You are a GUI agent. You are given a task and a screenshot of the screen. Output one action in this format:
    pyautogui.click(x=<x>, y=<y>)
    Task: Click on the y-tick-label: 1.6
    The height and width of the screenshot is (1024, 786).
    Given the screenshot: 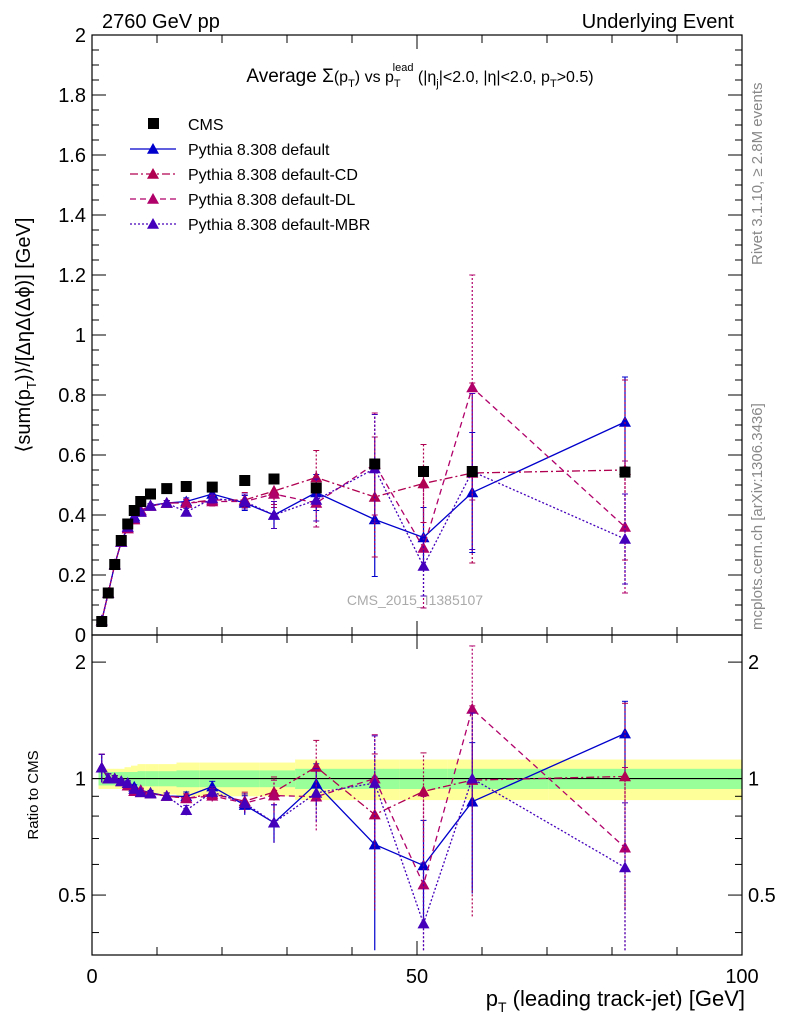 What is the action you would take?
    pyautogui.click(x=72, y=156)
    